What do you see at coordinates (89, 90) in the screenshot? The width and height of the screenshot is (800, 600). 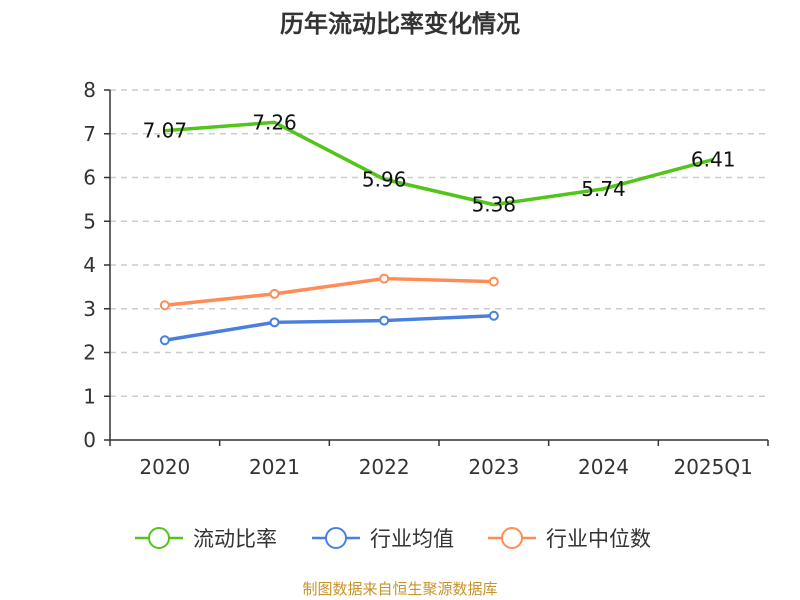 I see `y-tick-label: 8` at bounding box center [89, 90].